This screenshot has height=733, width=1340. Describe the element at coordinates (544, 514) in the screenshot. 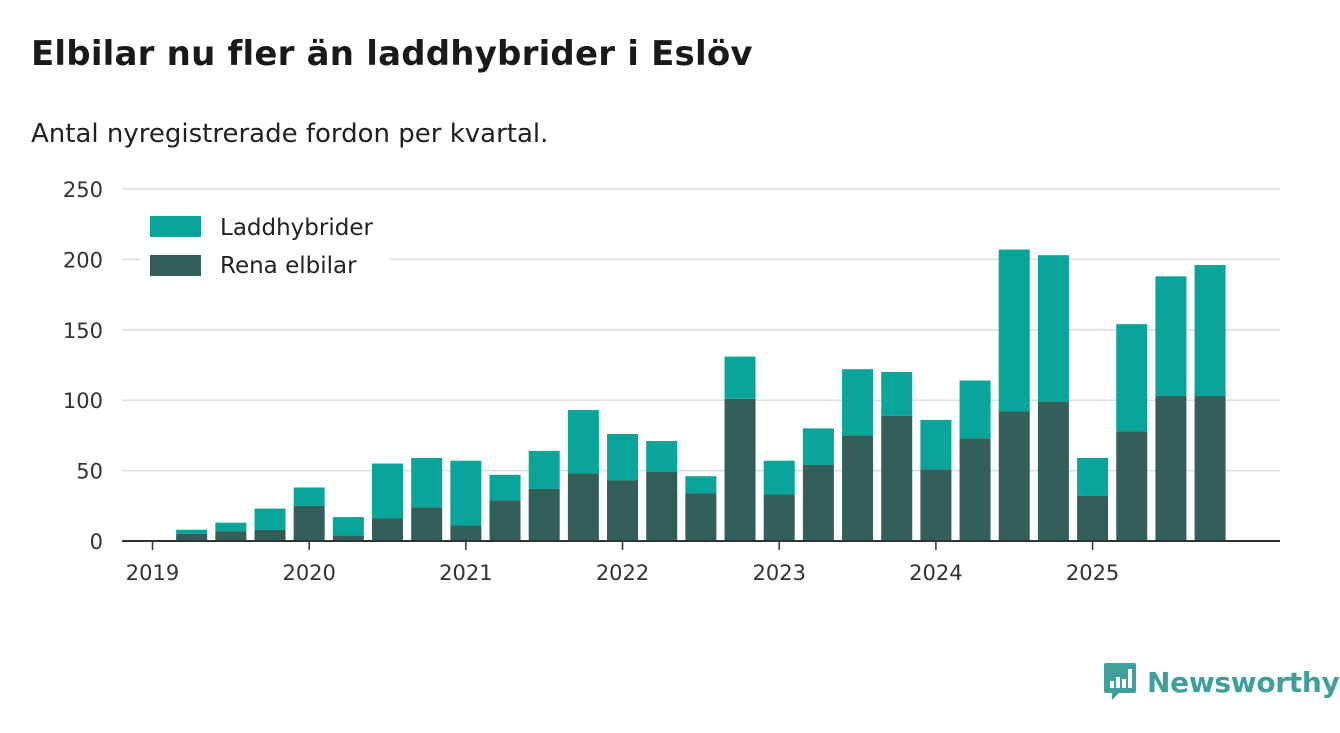

I see `bar-rena-elbilar-2021-Q3` at that location.